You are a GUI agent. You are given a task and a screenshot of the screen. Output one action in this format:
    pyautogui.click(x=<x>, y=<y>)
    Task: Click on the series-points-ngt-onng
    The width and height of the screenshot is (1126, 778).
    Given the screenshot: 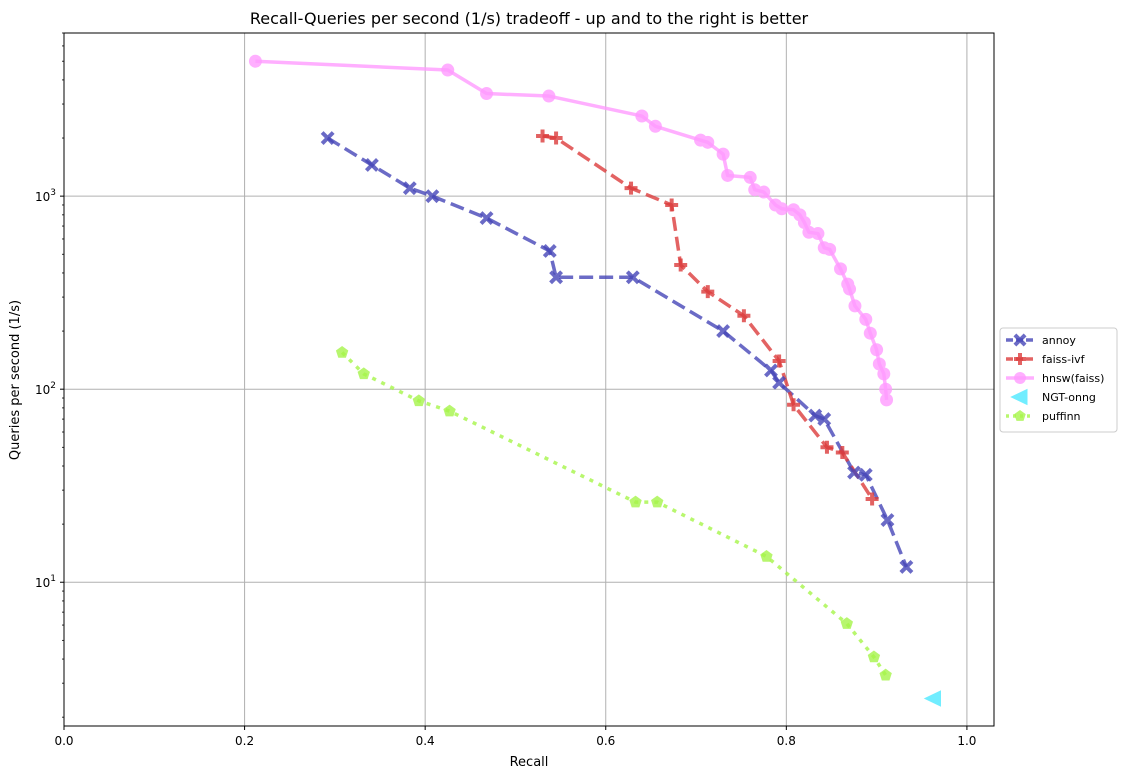 What is the action you would take?
    pyautogui.click(x=932, y=698)
    